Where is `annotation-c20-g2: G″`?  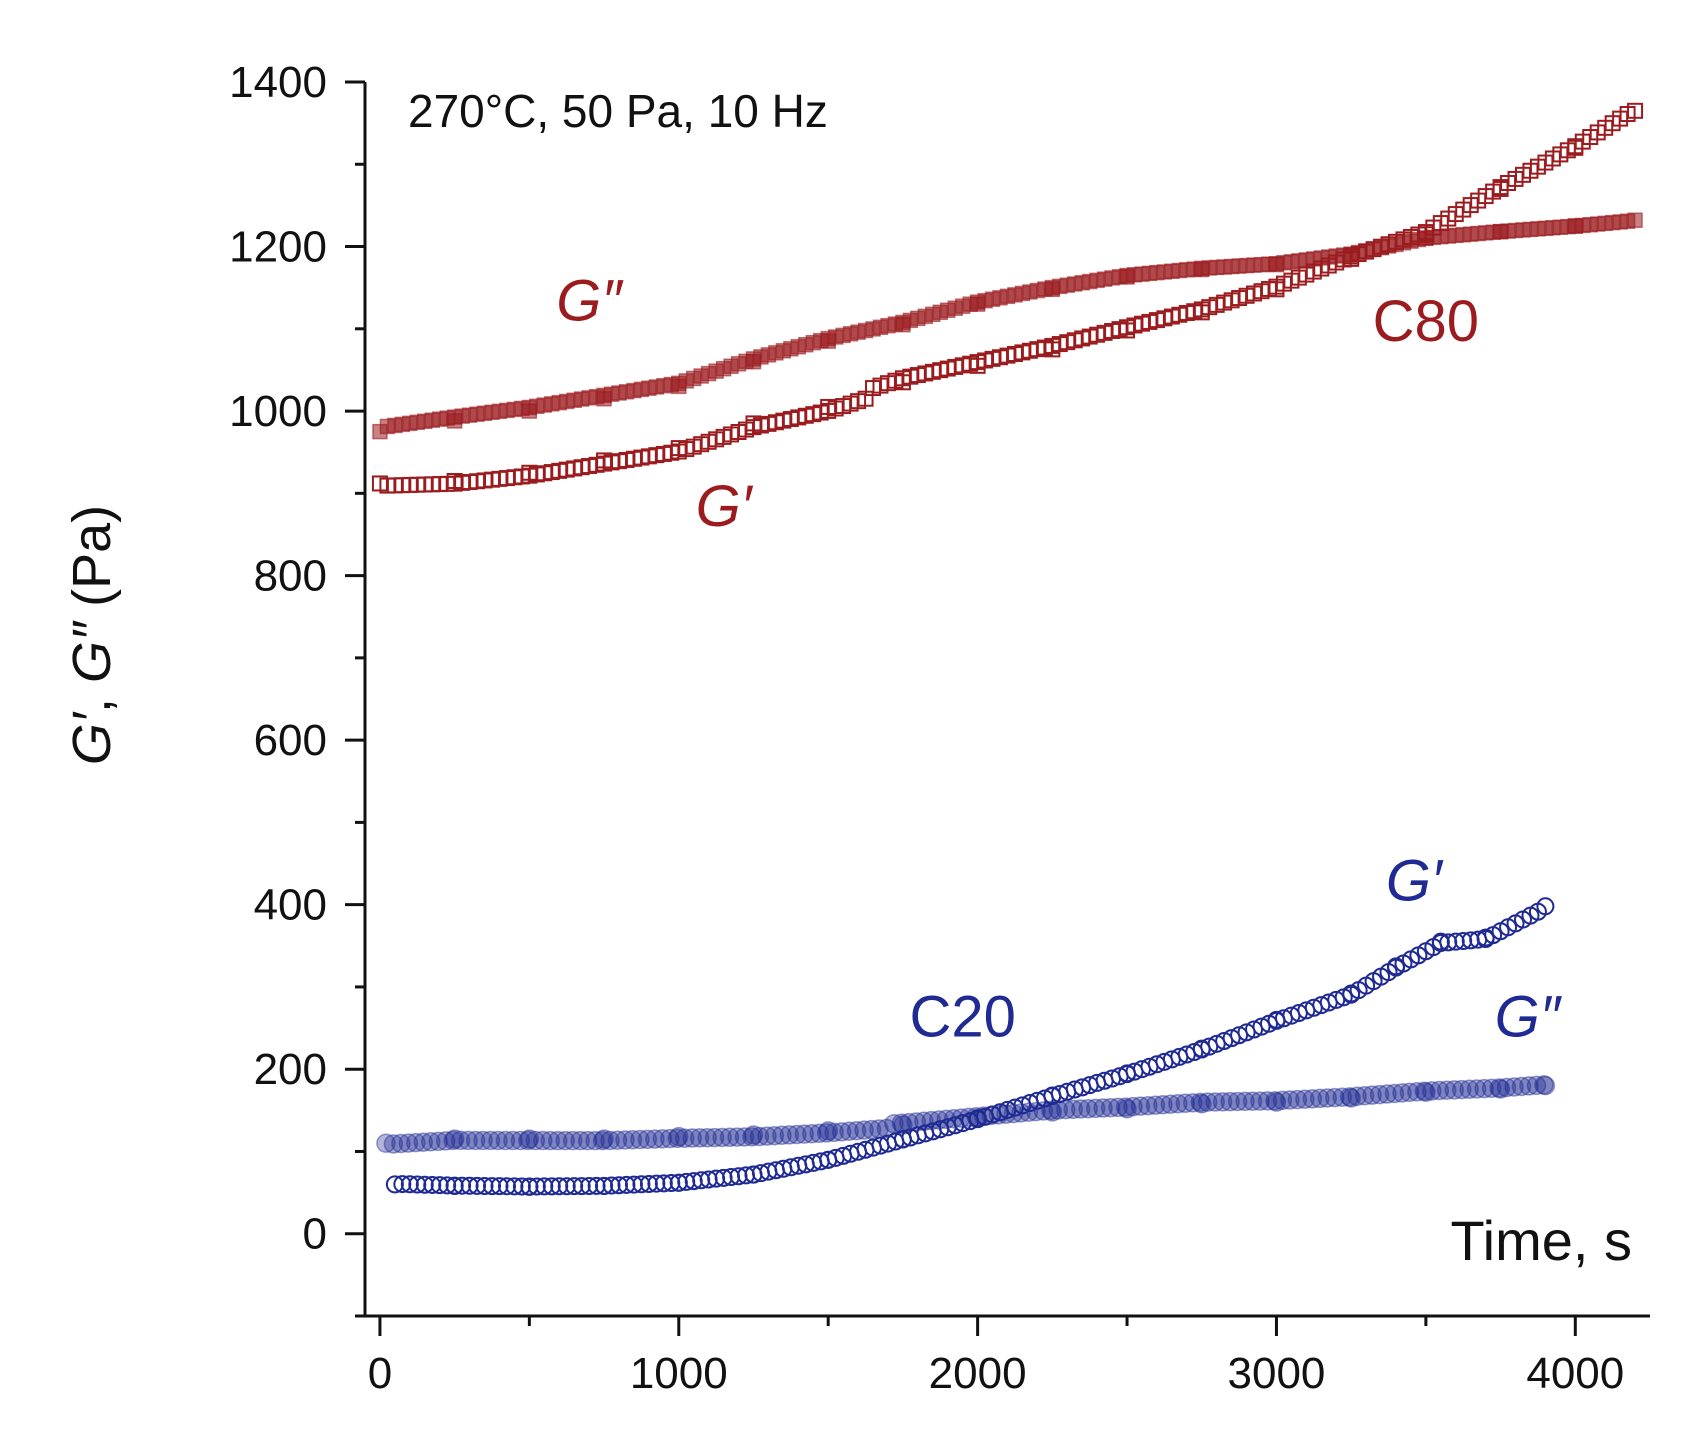 annotation-c20-g2: G″ is located at coordinates (1529, 1016).